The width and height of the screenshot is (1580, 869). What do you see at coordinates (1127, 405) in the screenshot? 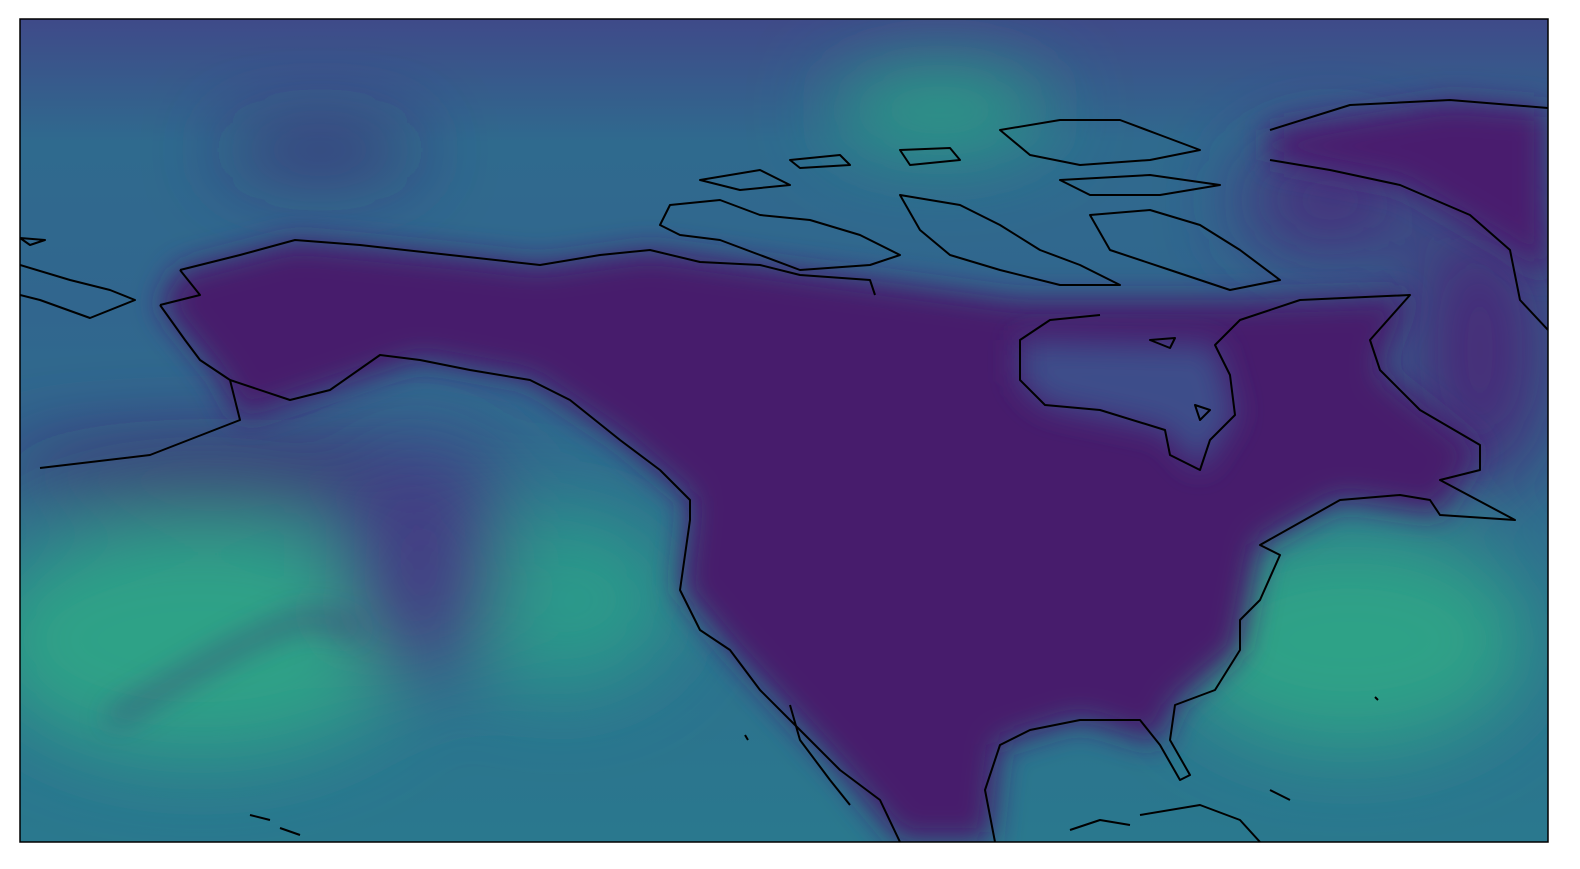
I see `hudson-field` at bounding box center [1127, 405].